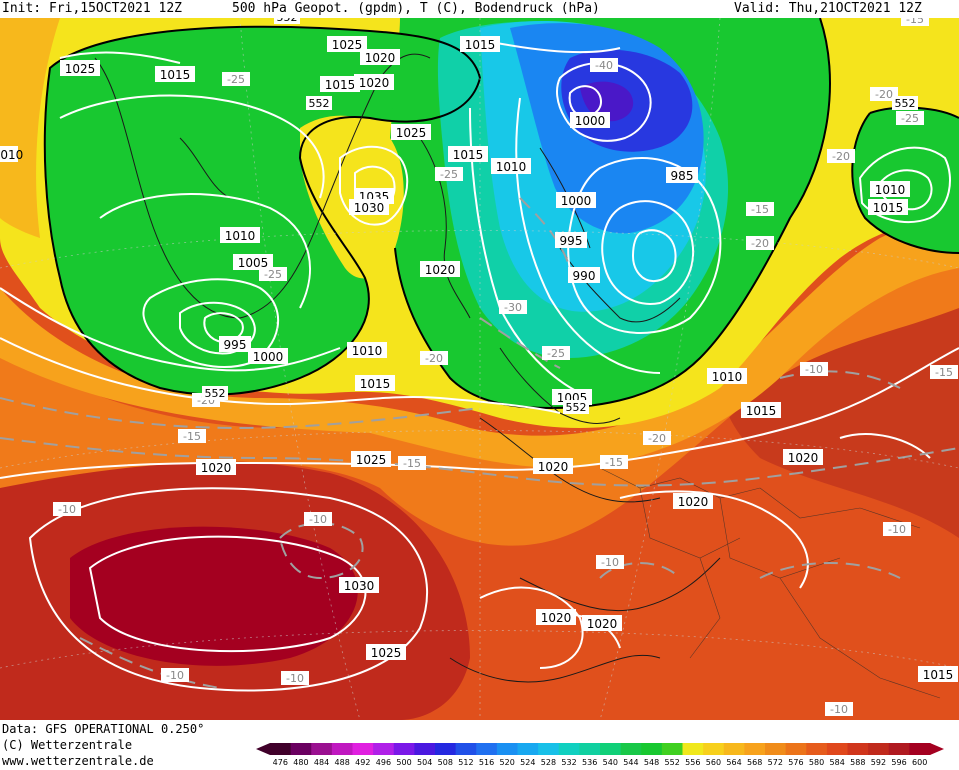 Image resolution: width=959 pixels, height=770 pixels. I want to click on valid-time: Valid: Thu,21OCT2021 12Z, so click(828, 8).